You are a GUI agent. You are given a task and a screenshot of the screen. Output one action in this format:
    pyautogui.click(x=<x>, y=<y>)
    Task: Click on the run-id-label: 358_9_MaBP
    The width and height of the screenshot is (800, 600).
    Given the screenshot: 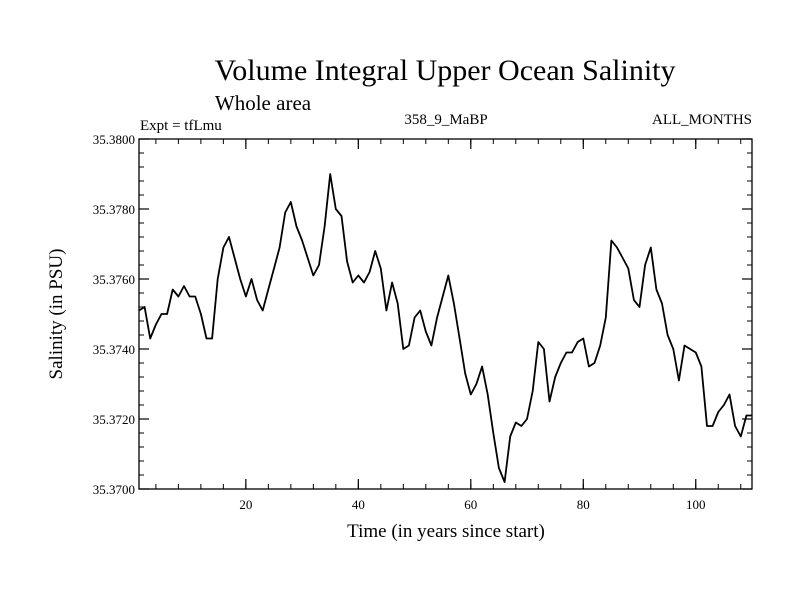 What is the action you would take?
    pyautogui.click(x=445, y=120)
    